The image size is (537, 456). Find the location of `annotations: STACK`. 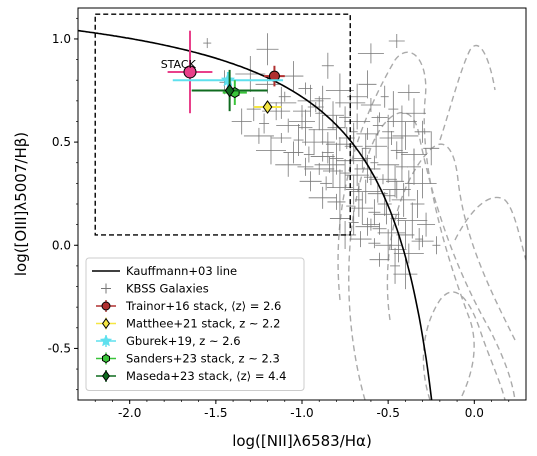

annotations: STACK is located at coordinates (179, 64).